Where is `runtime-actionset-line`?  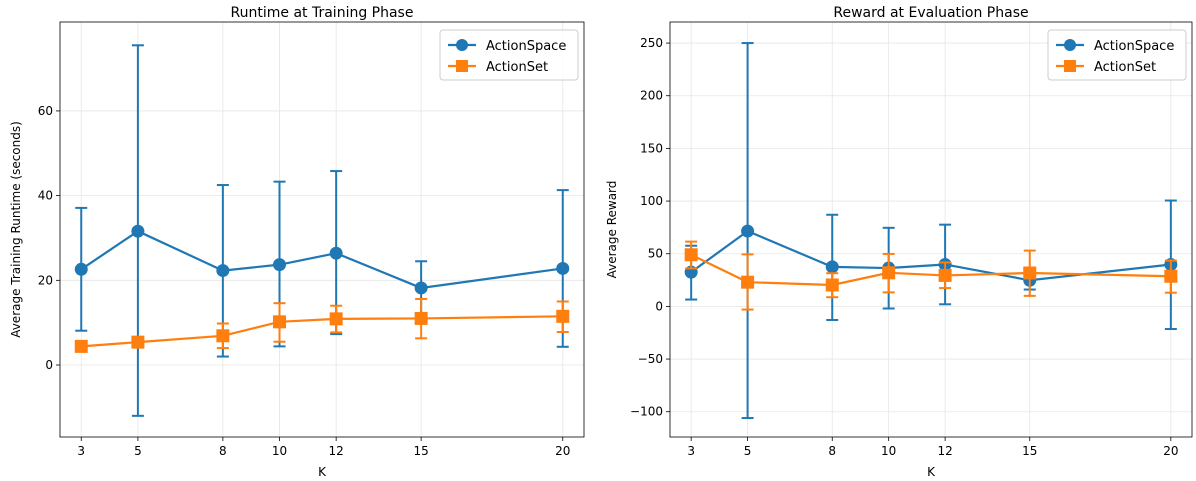 runtime-actionset-line is located at coordinates (322, 331).